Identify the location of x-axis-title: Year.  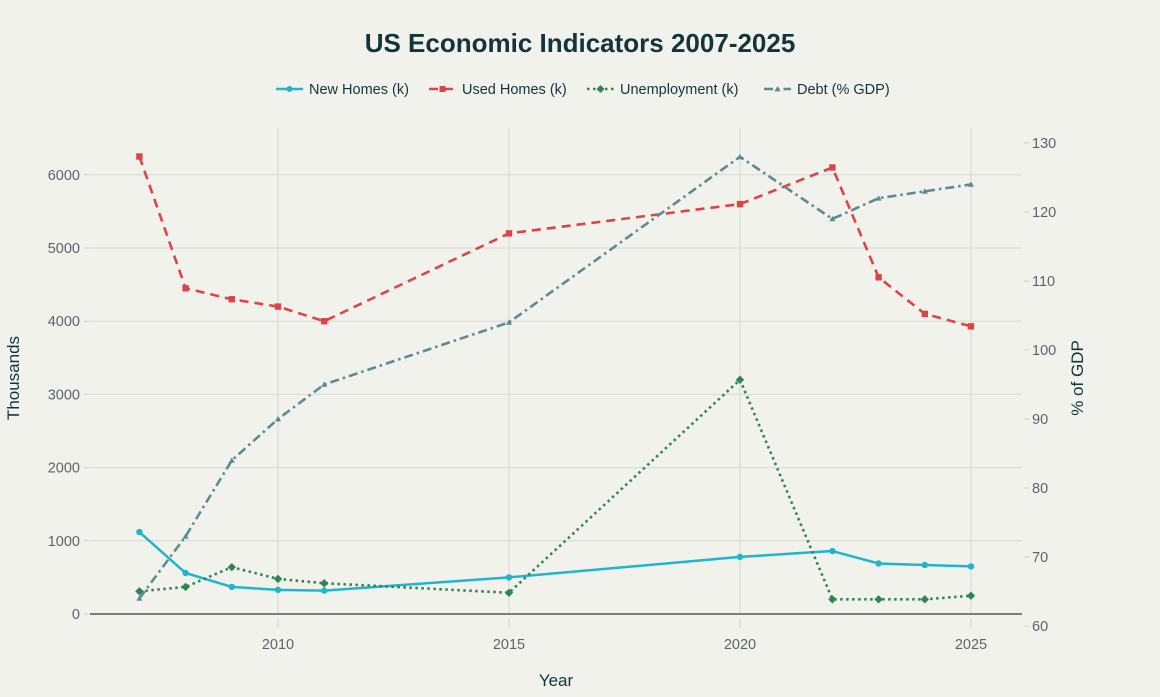
(556, 680).